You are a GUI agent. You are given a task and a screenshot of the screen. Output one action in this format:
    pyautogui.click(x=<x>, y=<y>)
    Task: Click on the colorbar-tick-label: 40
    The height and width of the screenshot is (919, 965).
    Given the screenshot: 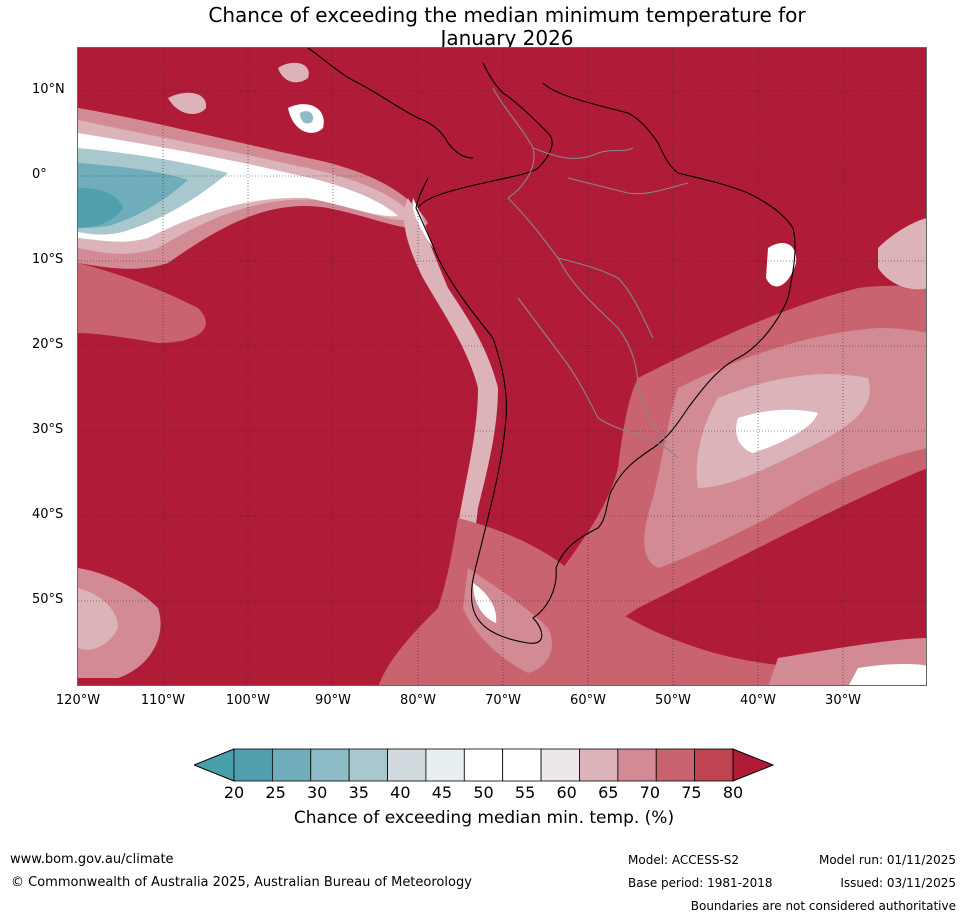 What is the action you would take?
    pyautogui.click(x=400, y=792)
    